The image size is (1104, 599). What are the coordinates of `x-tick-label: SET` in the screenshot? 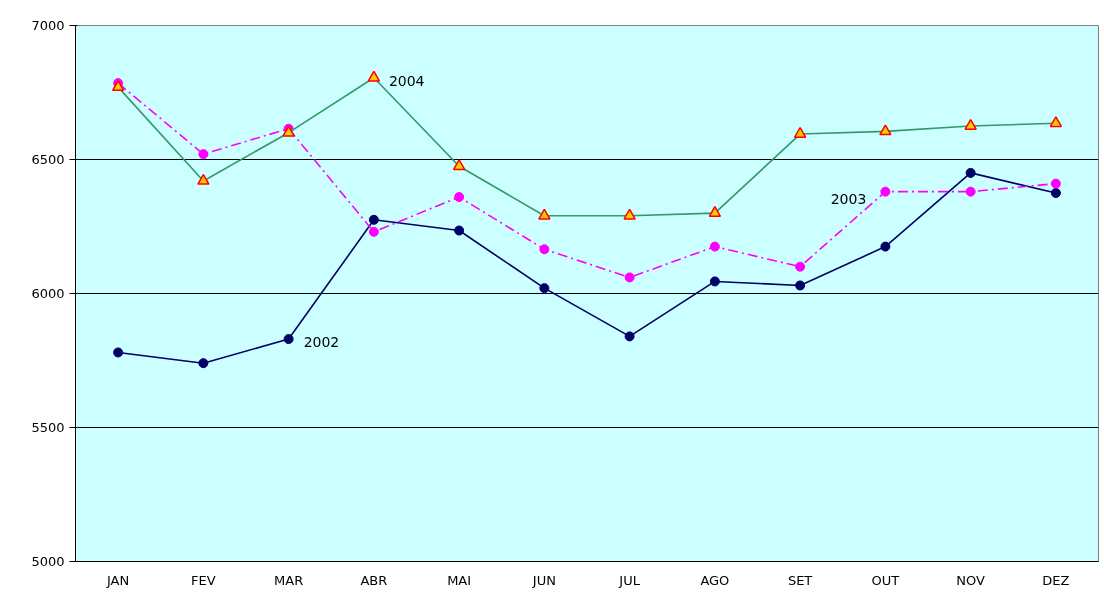 It's located at (800, 580).